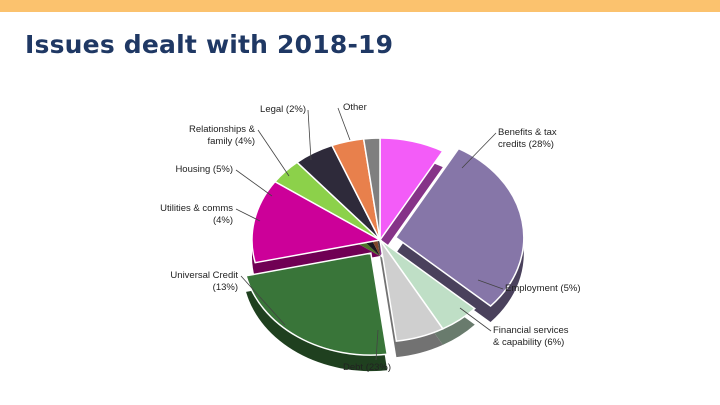  I want to click on slice-label-debt: Debt (23%), so click(367, 367).